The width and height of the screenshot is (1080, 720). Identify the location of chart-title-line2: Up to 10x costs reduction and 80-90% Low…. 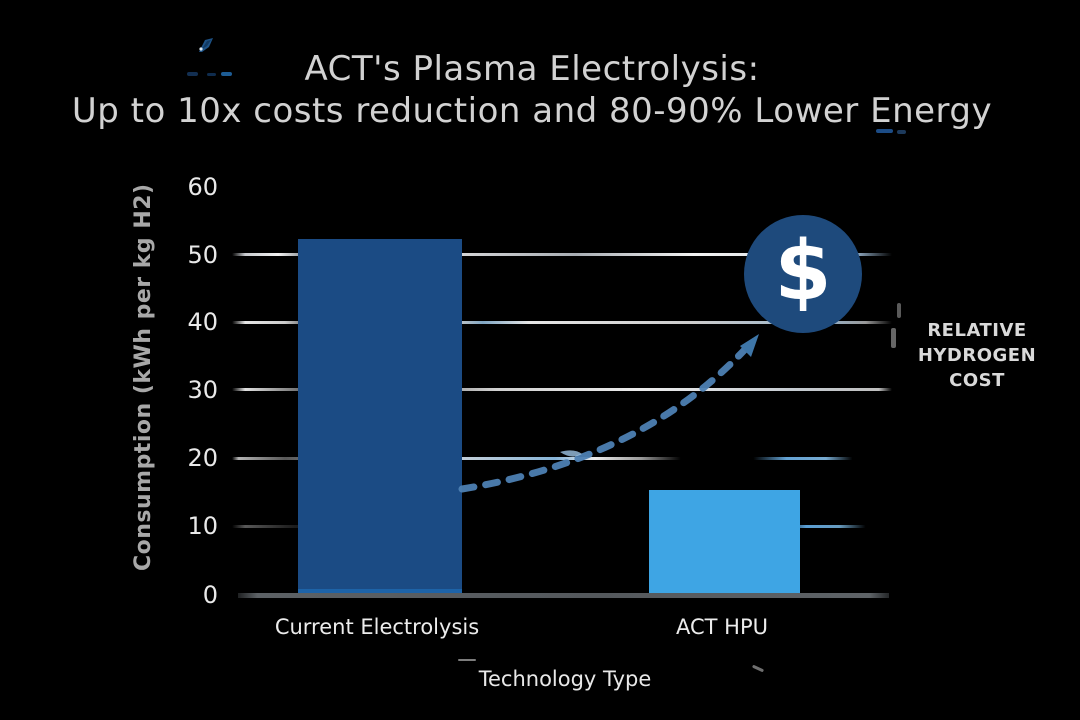
(532, 111).